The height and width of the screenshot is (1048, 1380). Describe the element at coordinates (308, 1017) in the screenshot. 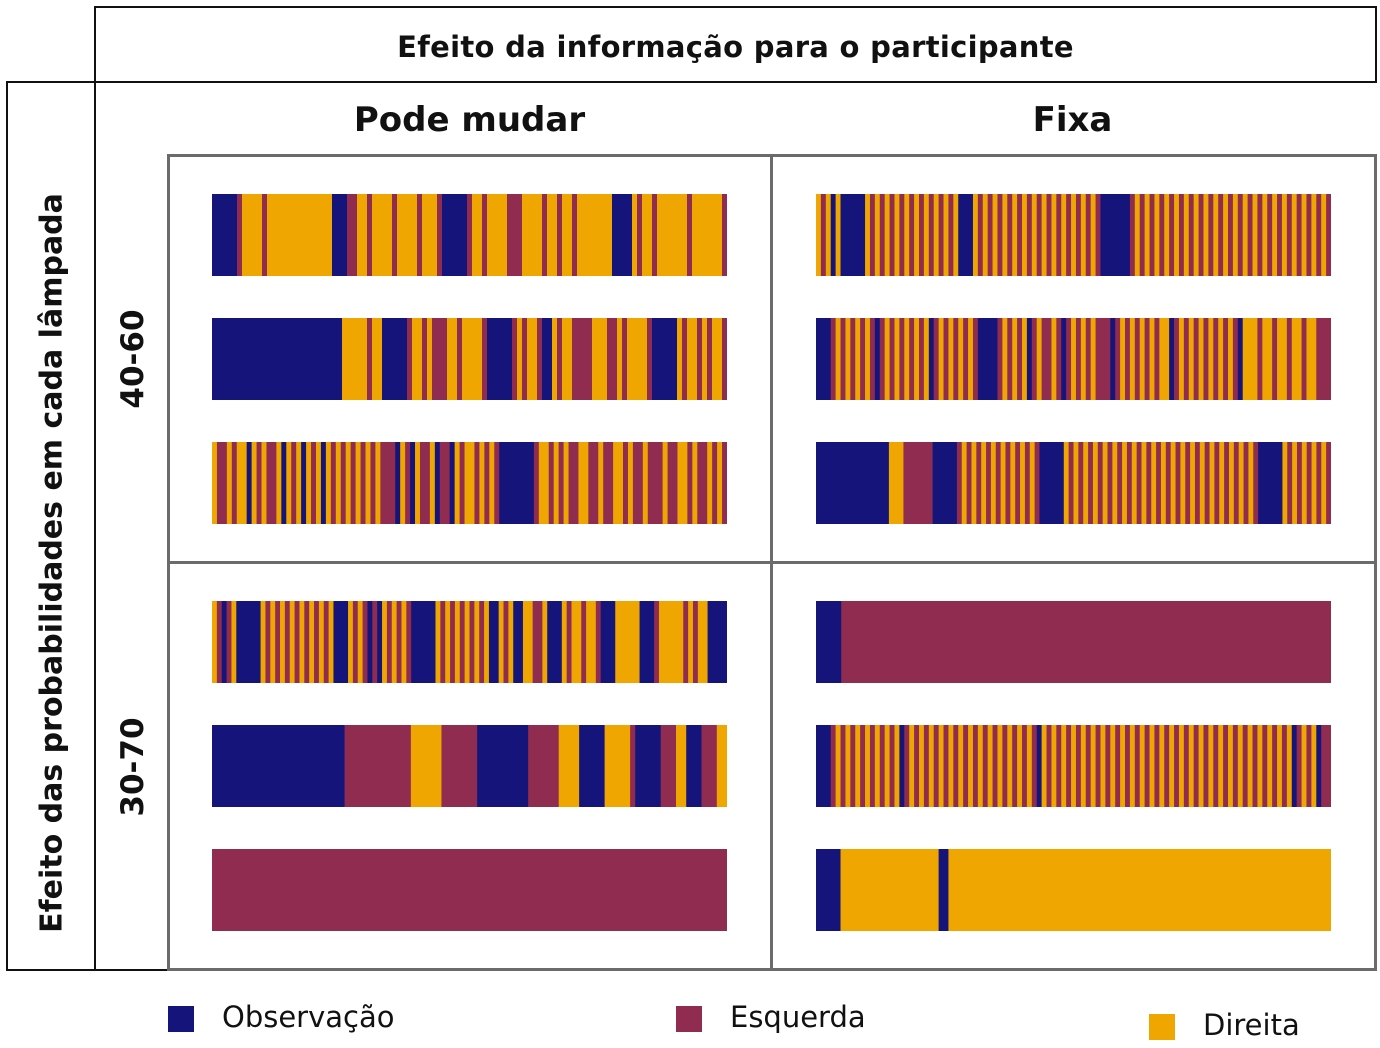

I see `legend-label-observacao: Observação` at that location.